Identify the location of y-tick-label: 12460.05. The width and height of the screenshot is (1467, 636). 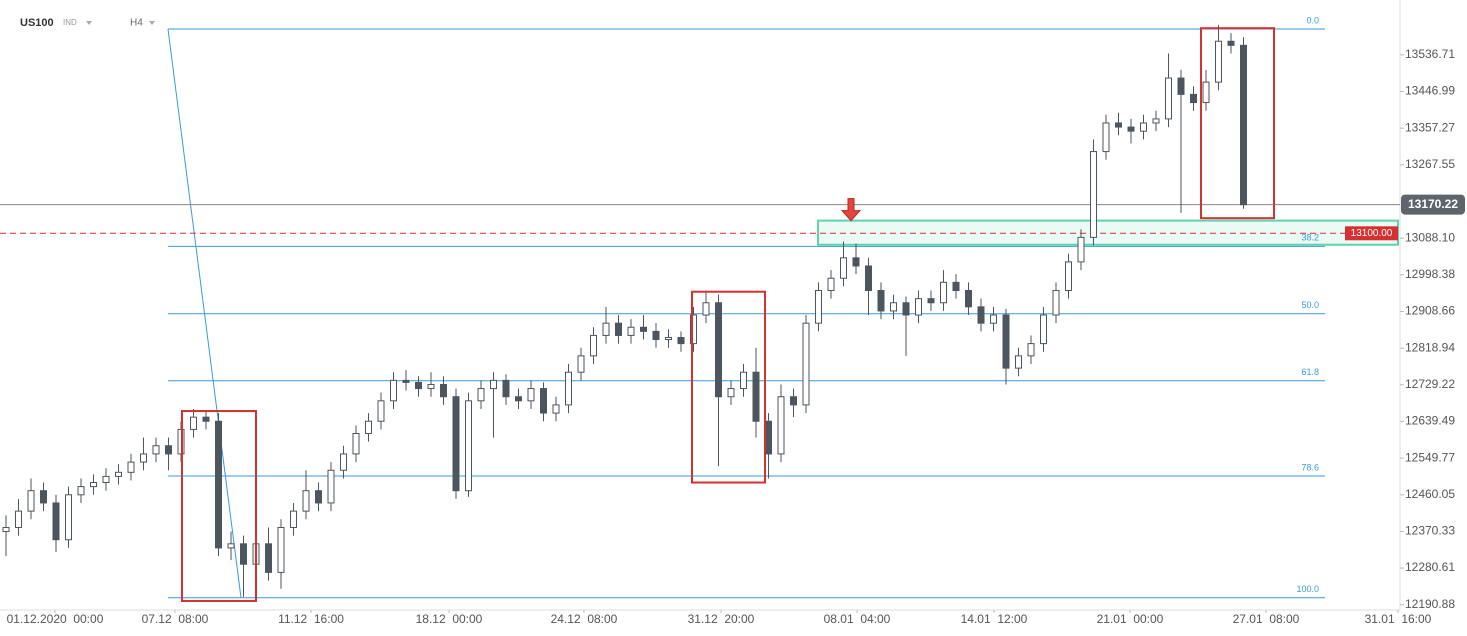
(1430, 494).